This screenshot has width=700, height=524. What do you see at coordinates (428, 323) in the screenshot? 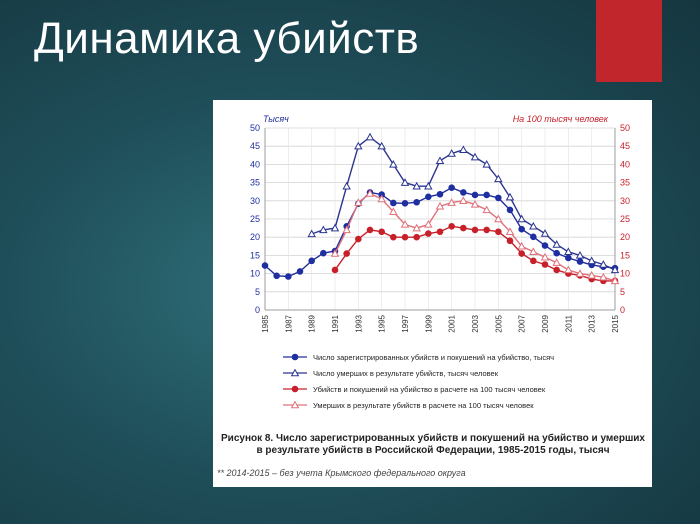
I see `x-tick-label: 1999` at bounding box center [428, 323].